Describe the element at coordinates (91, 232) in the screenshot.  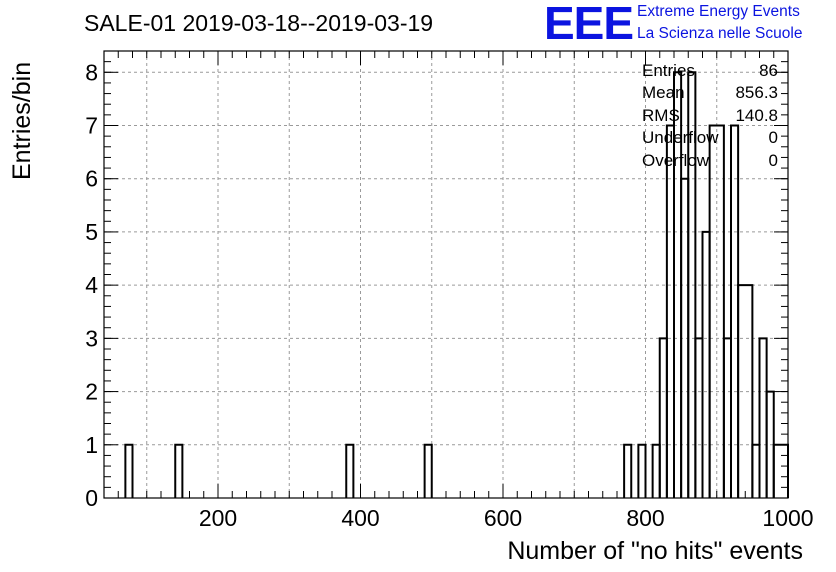
I see `y-tick-label: 5` at that location.